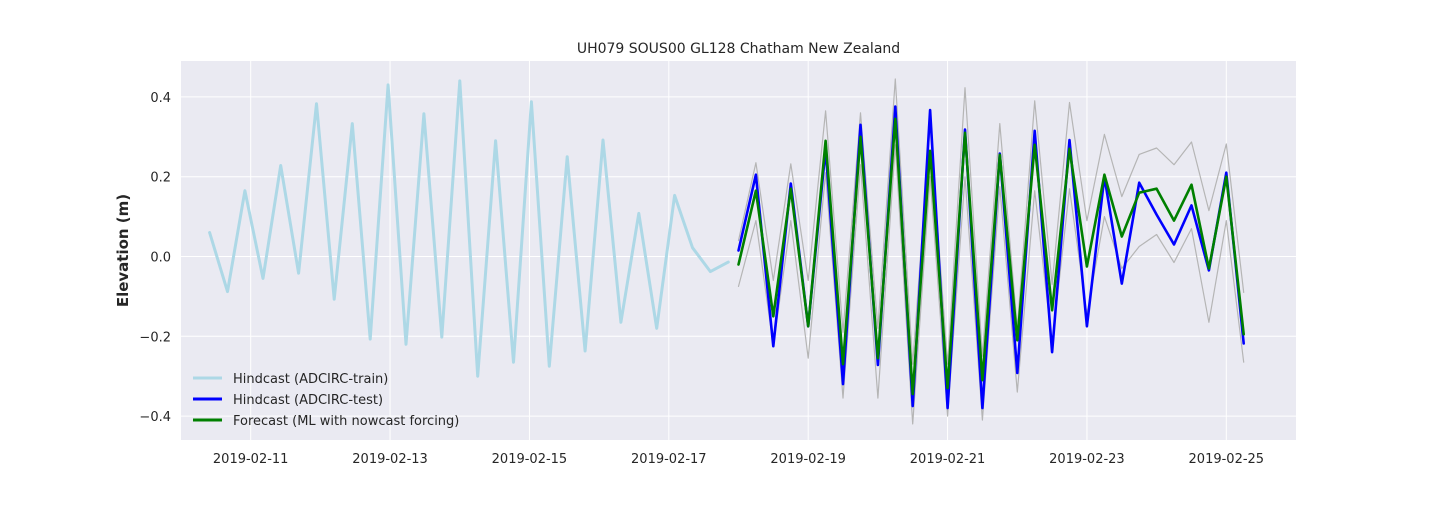  I want to click on y-tick-label: 0.2, so click(160, 178).